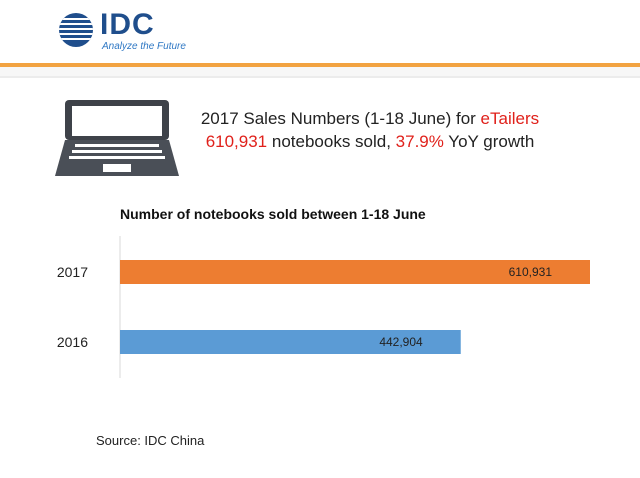  What do you see at coordinates (401, 342) in the screenshot?
I see `value-label-2016: 442,904` at bounding box center [401, 342].